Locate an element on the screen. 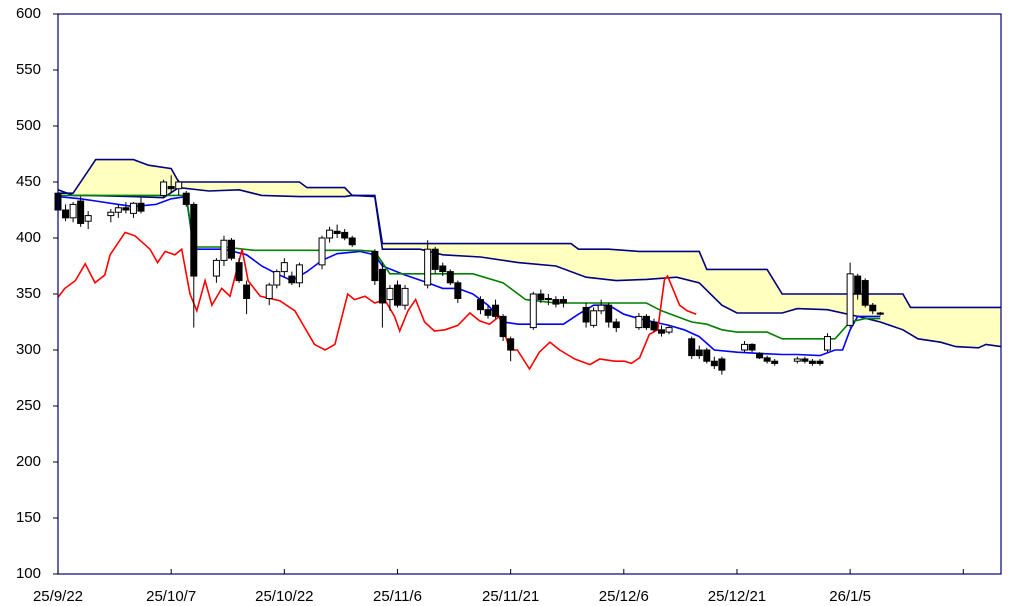 The width and height of the screenshot is (1024, 606). y-tick-label: 200 is located at coordinates (28, 461).